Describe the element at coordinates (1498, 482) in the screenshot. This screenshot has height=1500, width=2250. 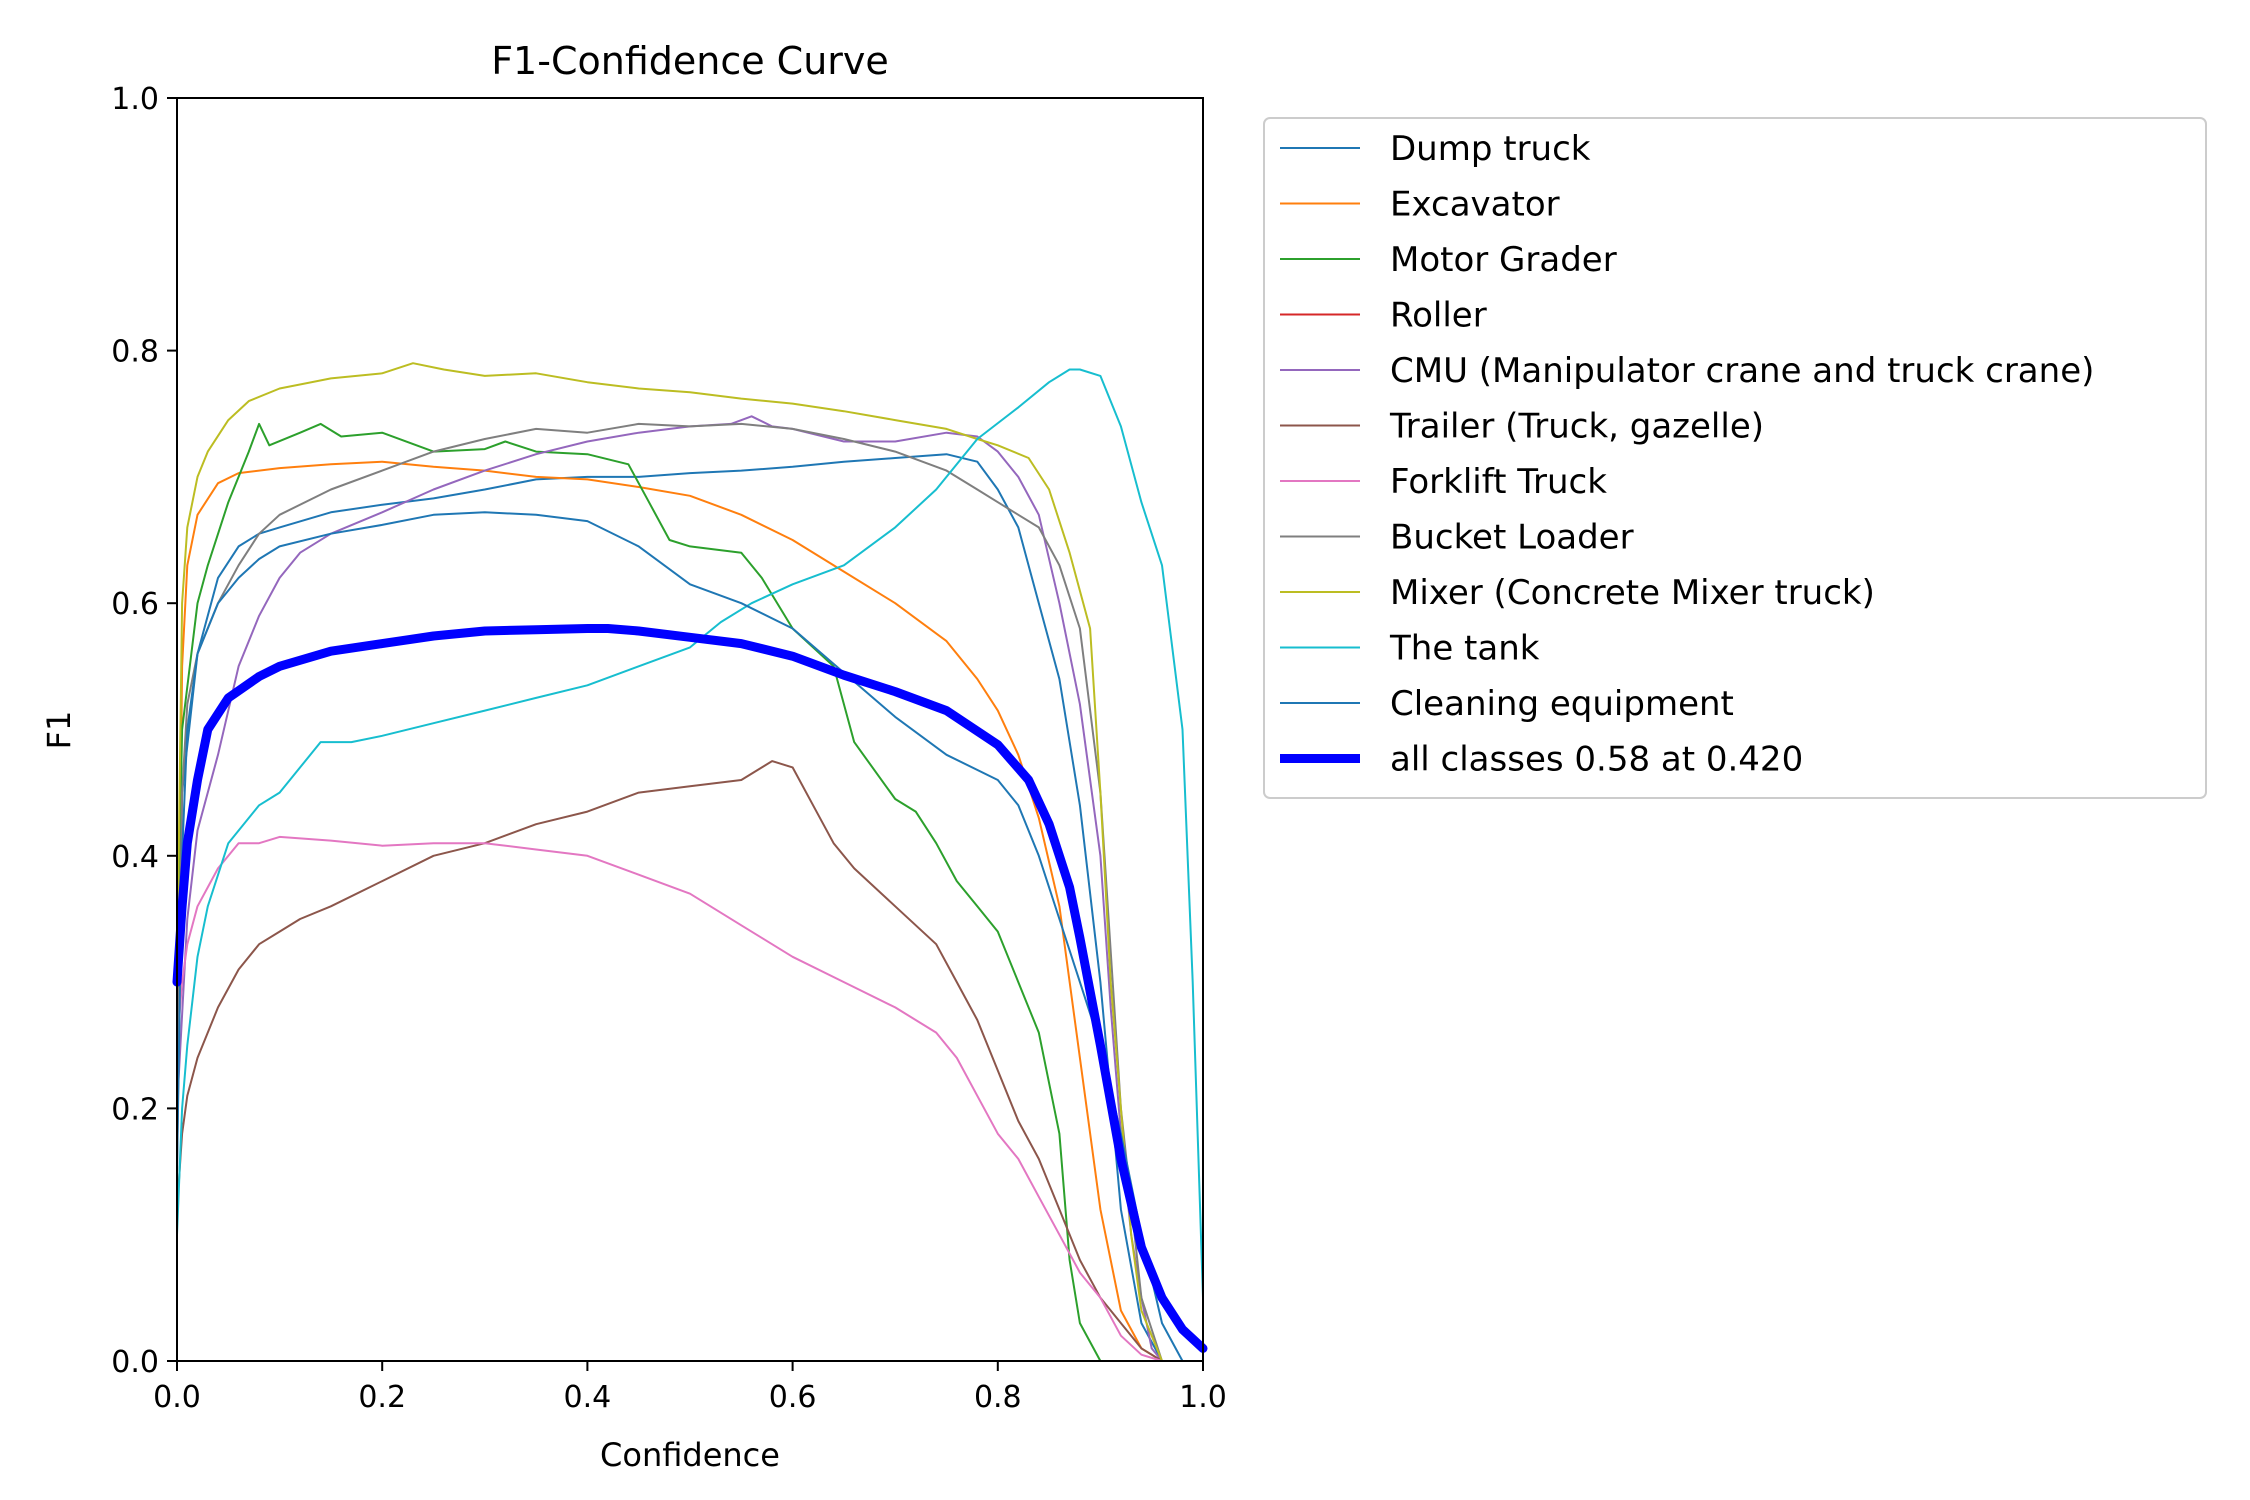
I see `legend-label-6: Forklift Truck` at that location.